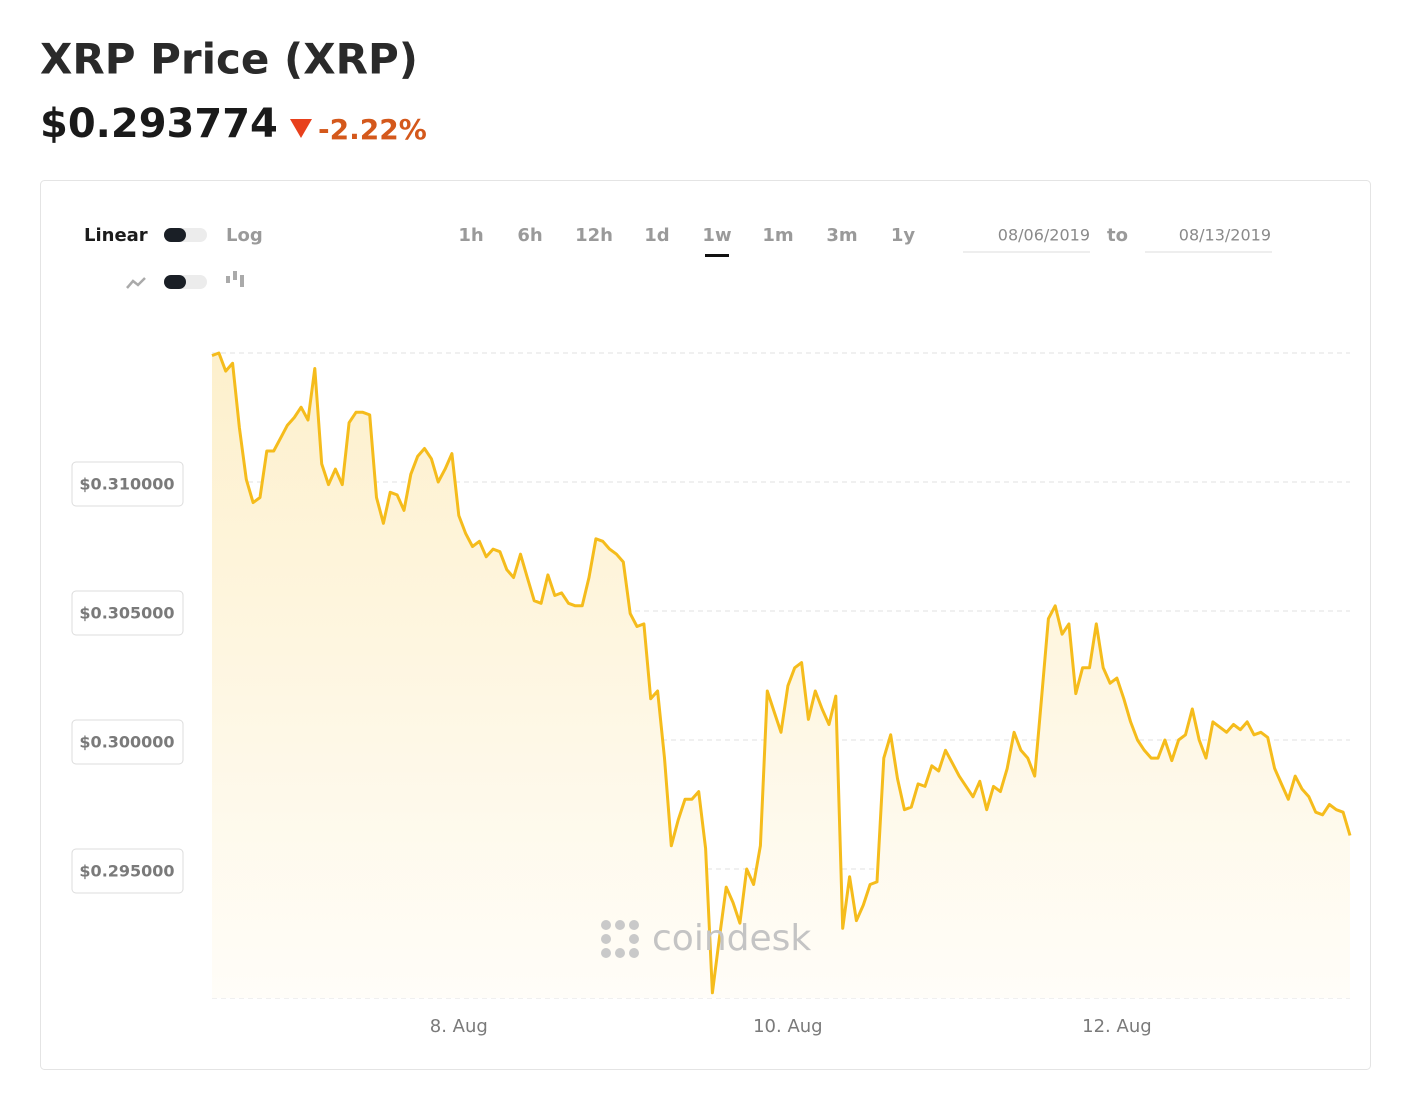  What do you see at coordinates (777, 235) in the screenshot?
I see `range-button: 1m` at bounding box center [777, 235].